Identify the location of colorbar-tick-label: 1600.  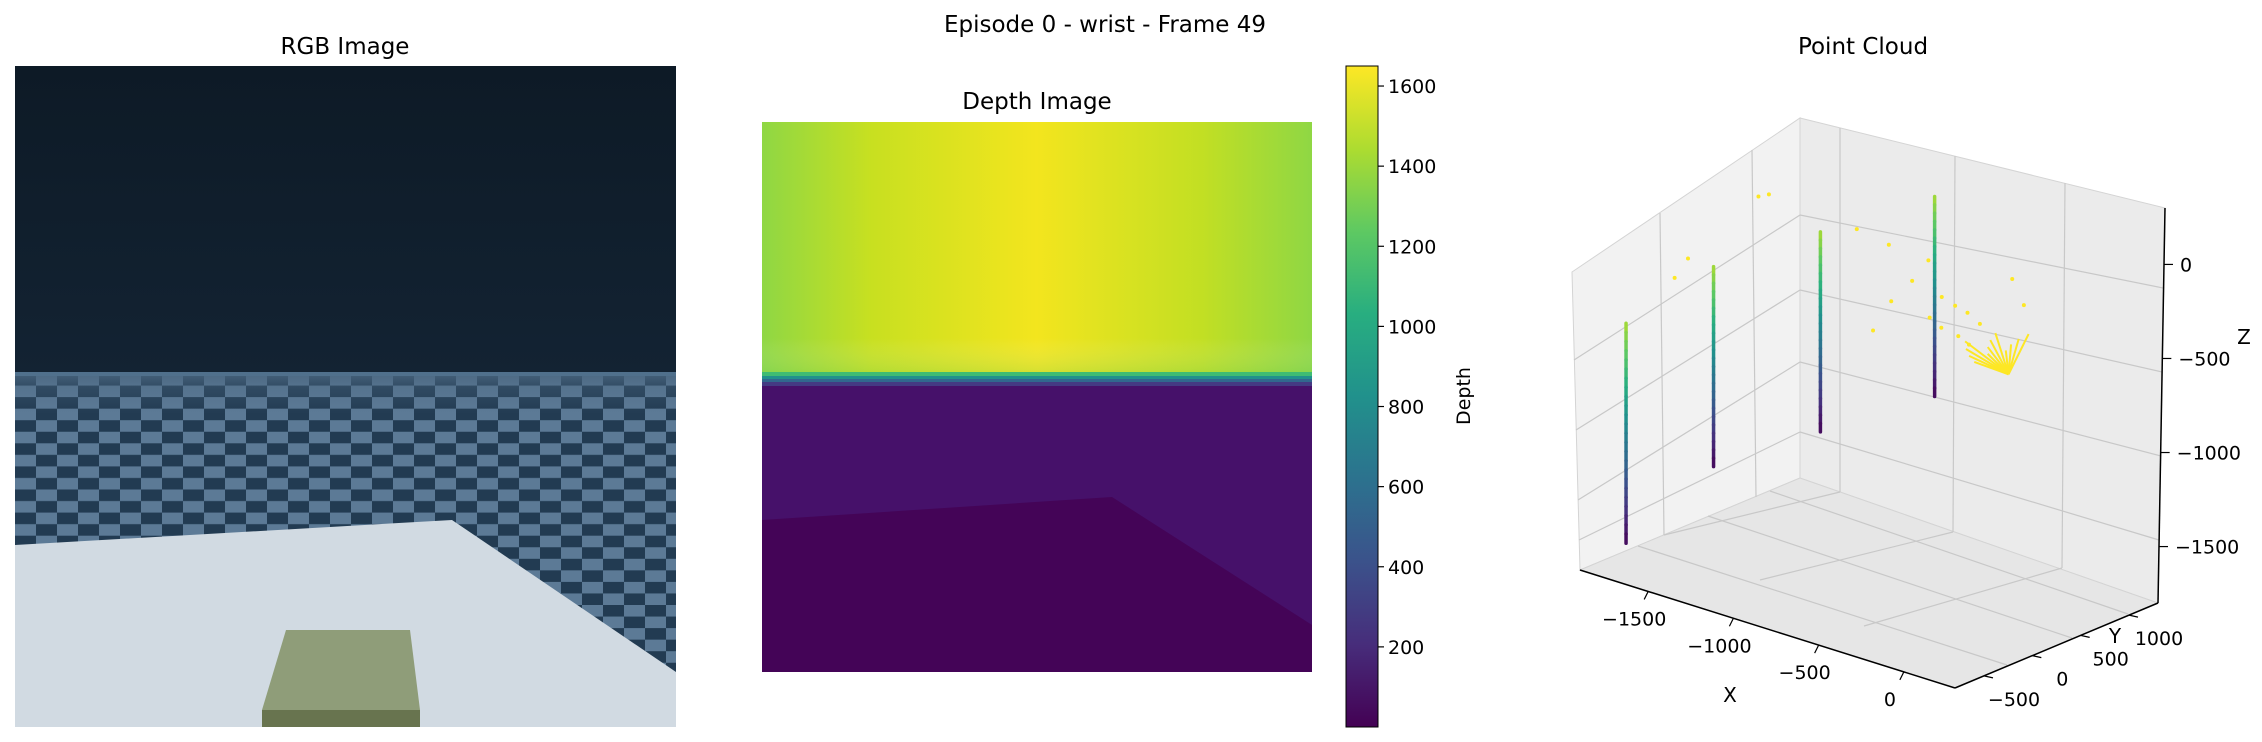
(1412, 87).